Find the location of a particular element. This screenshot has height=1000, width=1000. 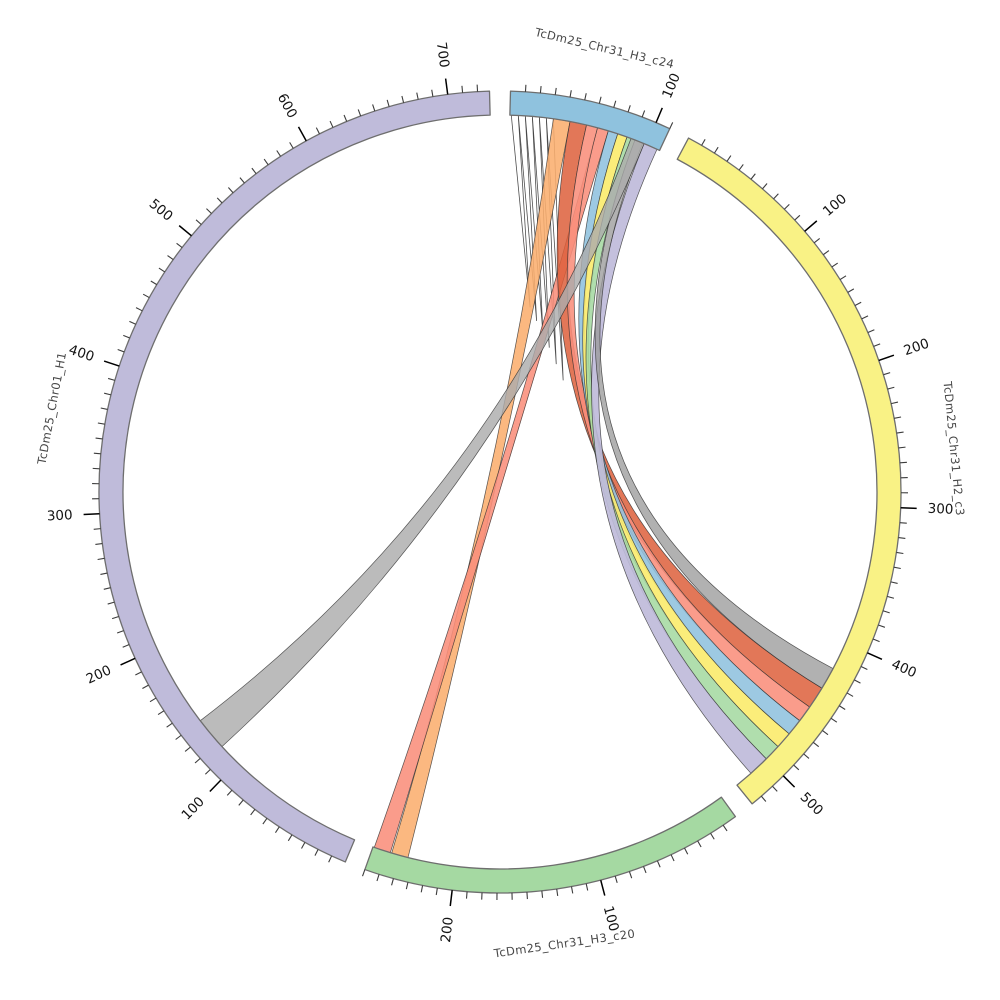

tick-label-c3-300: 300 is located at coordinates (940, 509).